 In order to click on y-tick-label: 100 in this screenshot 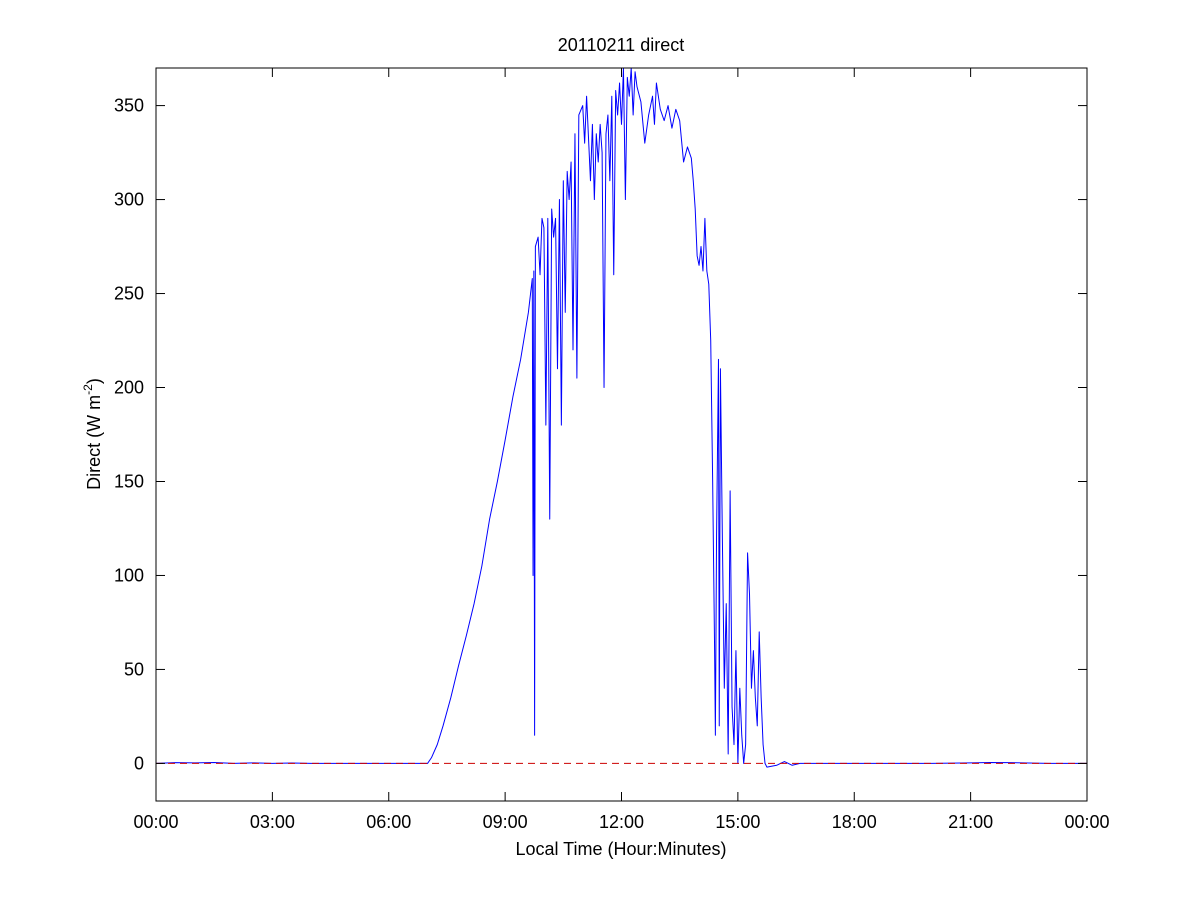, I will do `click(129, 575)`.